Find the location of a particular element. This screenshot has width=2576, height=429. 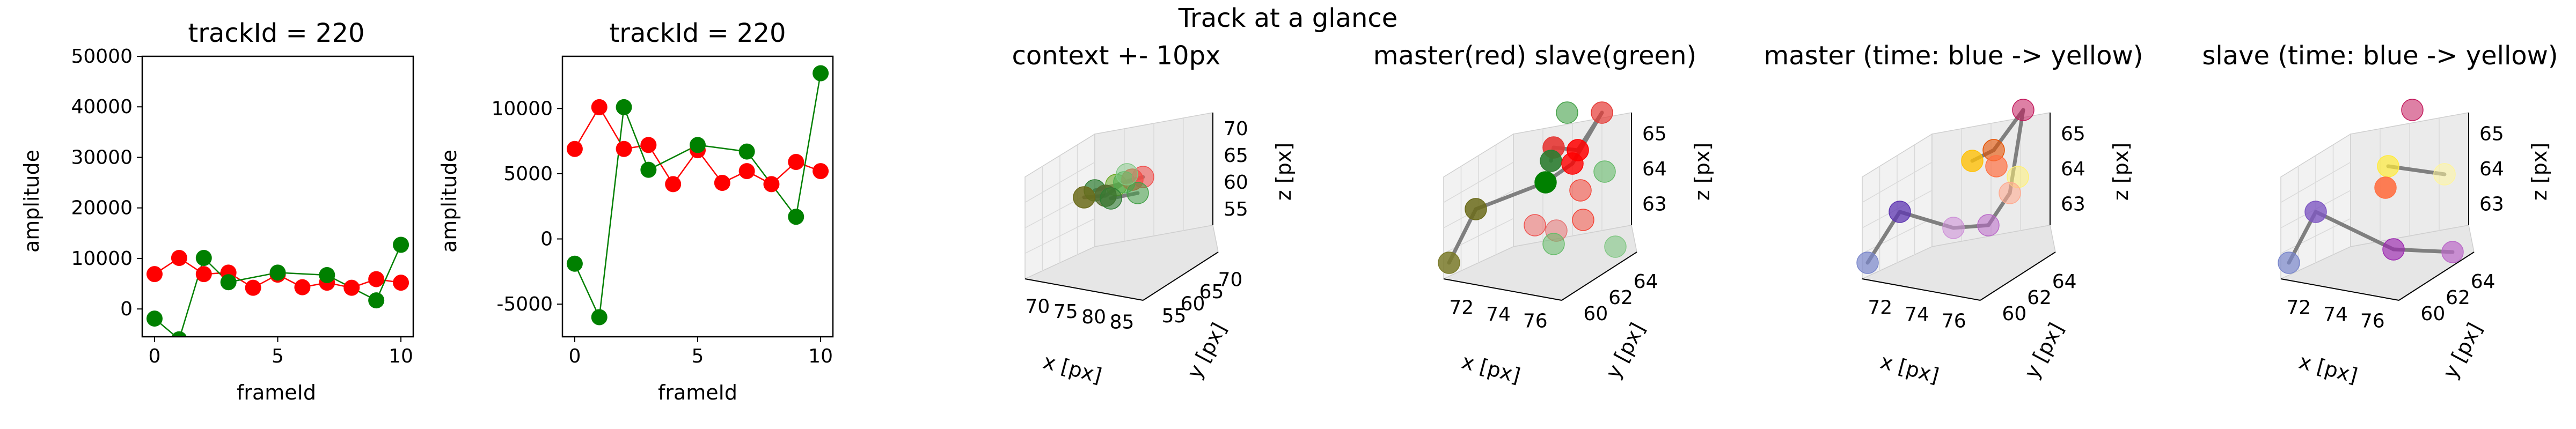

y-tick-label: 55 is located at coordinates (1174, 316).